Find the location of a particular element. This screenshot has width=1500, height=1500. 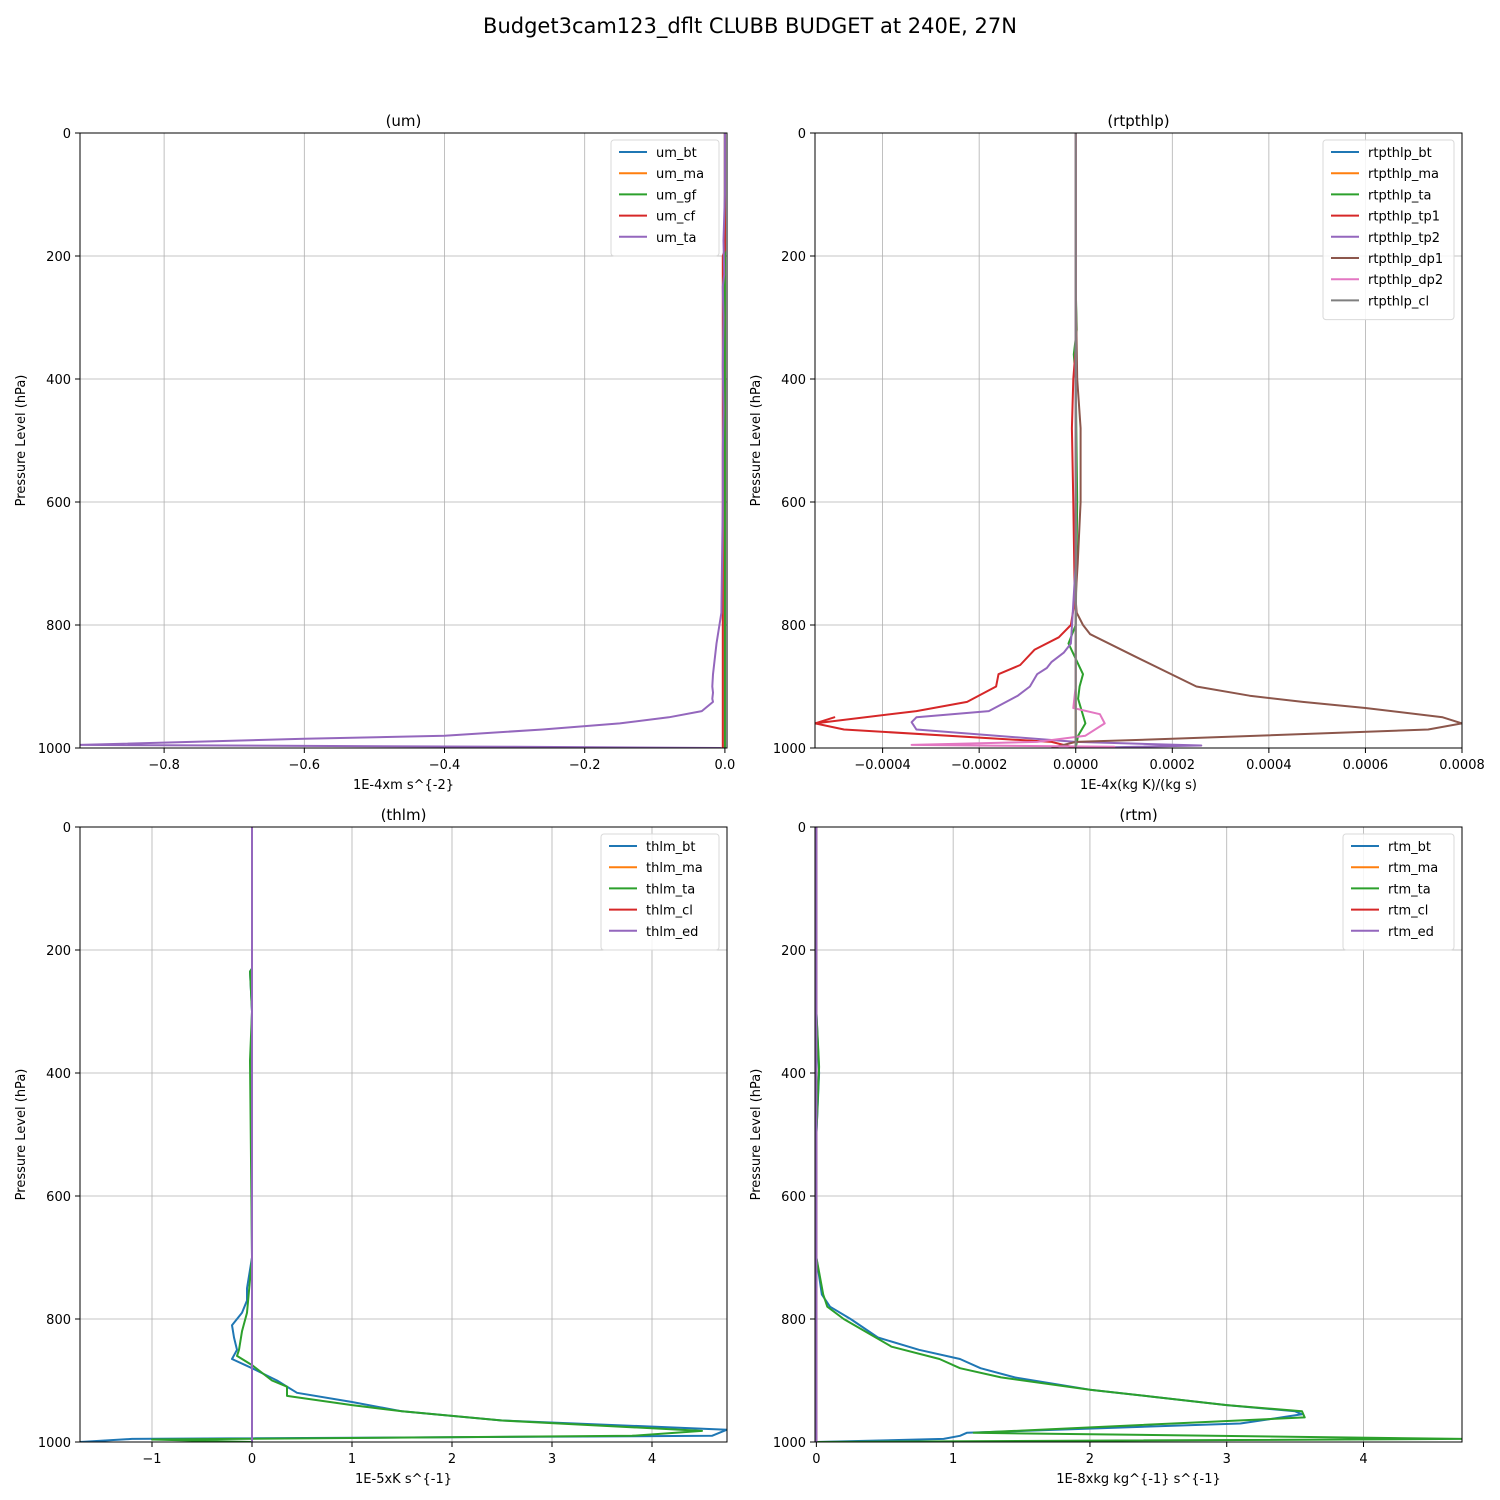

legend-label: rtpthlp_tp2 is located at coordinates (1404, 238).